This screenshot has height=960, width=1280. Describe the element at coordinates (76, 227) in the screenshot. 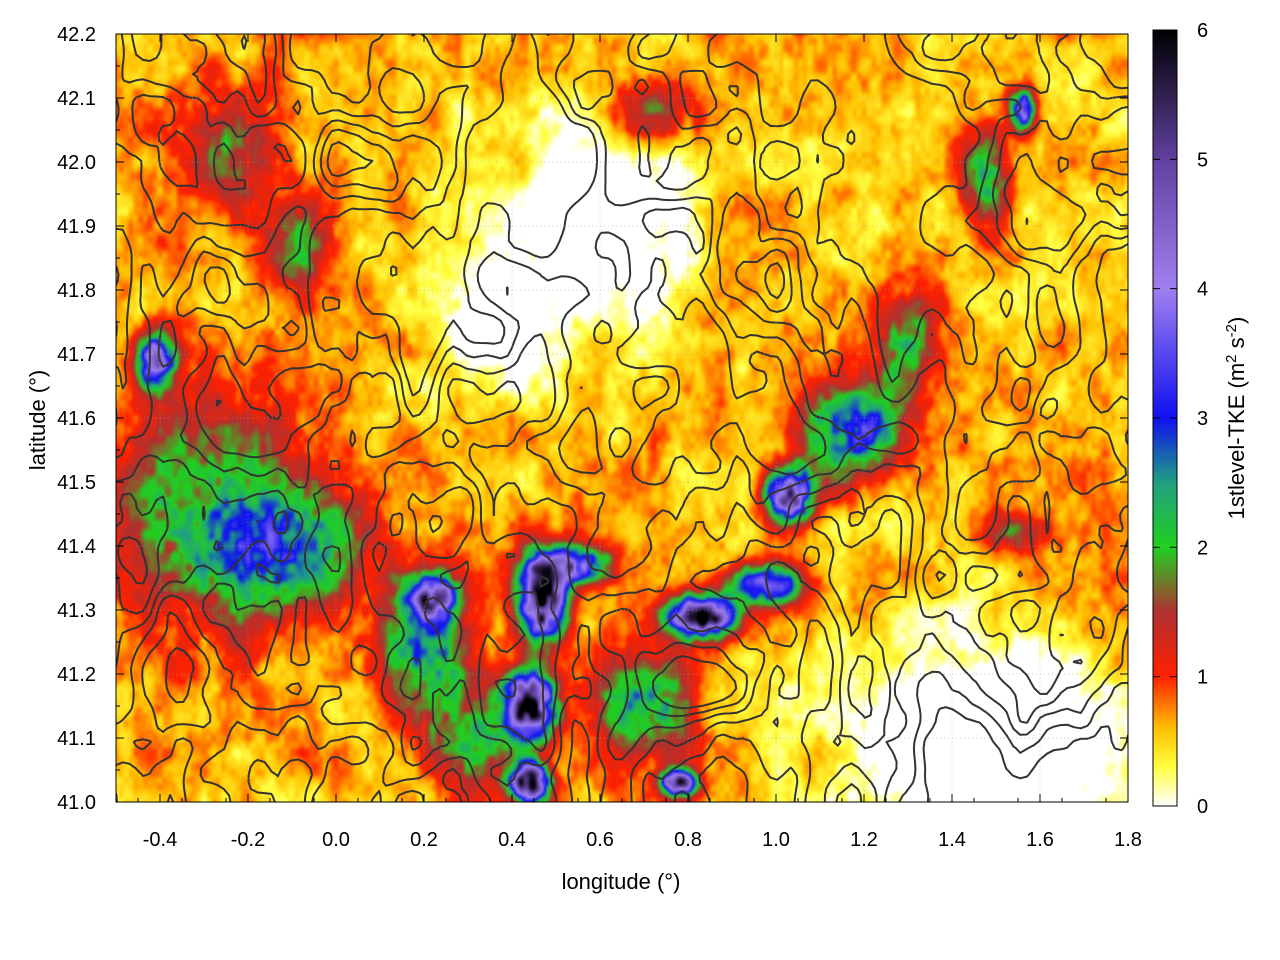

I see `y-tick-label: 41.9` at that location.